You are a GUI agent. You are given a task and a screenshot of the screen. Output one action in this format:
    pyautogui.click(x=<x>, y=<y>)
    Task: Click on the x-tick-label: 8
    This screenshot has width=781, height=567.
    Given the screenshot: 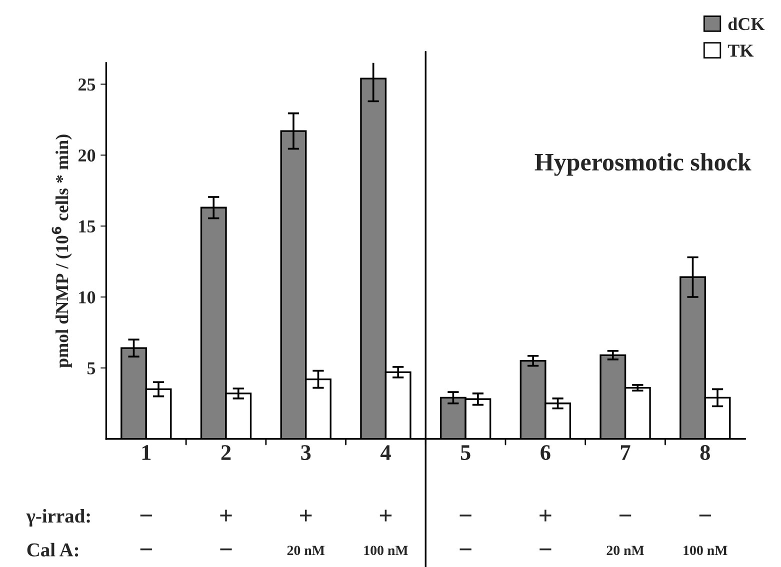 What is the action you would take?
    pyautogui.click(x=705, y=452)
    